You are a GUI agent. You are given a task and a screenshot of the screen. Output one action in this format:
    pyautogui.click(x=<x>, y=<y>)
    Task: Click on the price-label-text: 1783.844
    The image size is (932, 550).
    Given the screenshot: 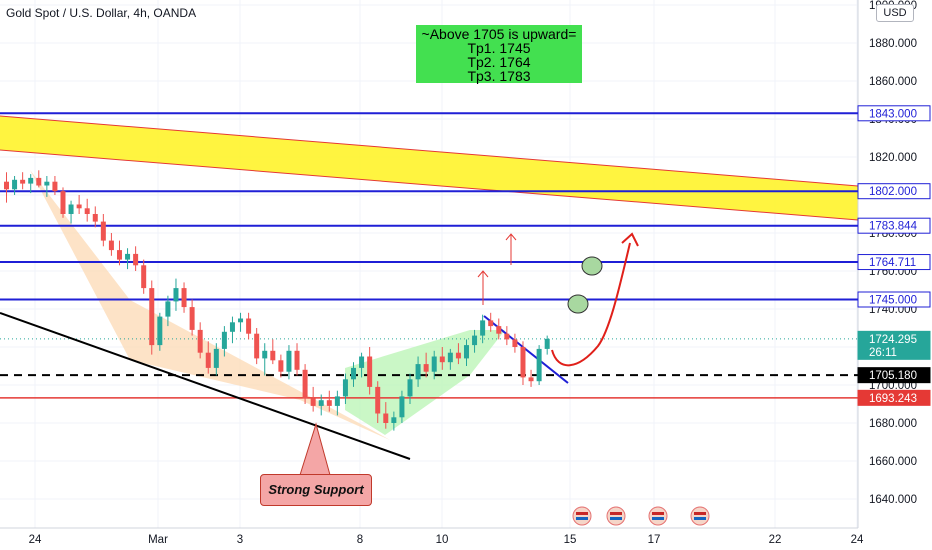 What is the action you would take?
    pyautogui.click(x=893, y=227)
    